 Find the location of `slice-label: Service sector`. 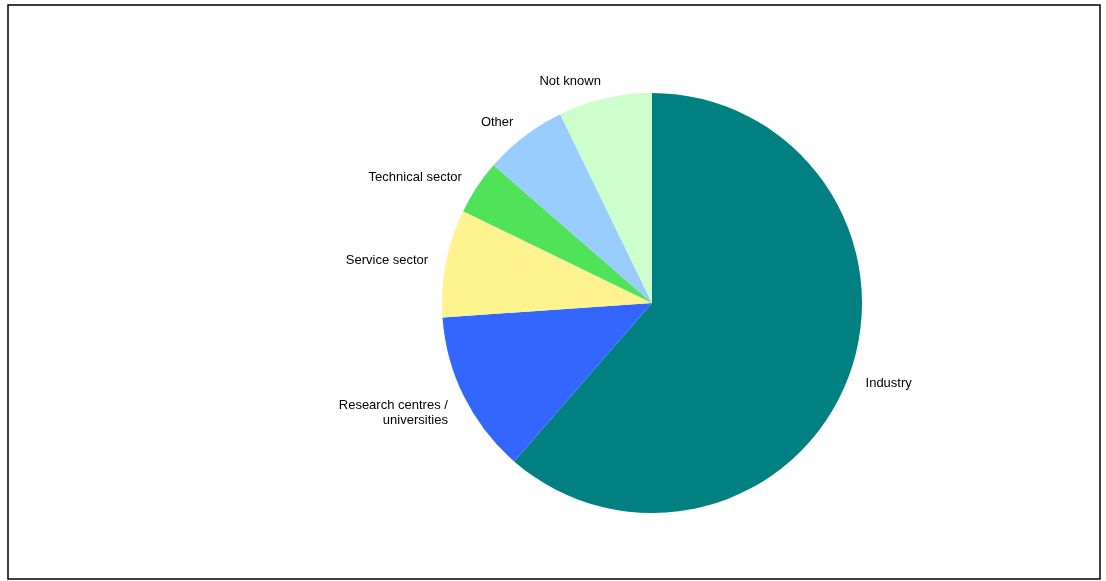

slice-label: Service sector is located at coordinates (387, 259).